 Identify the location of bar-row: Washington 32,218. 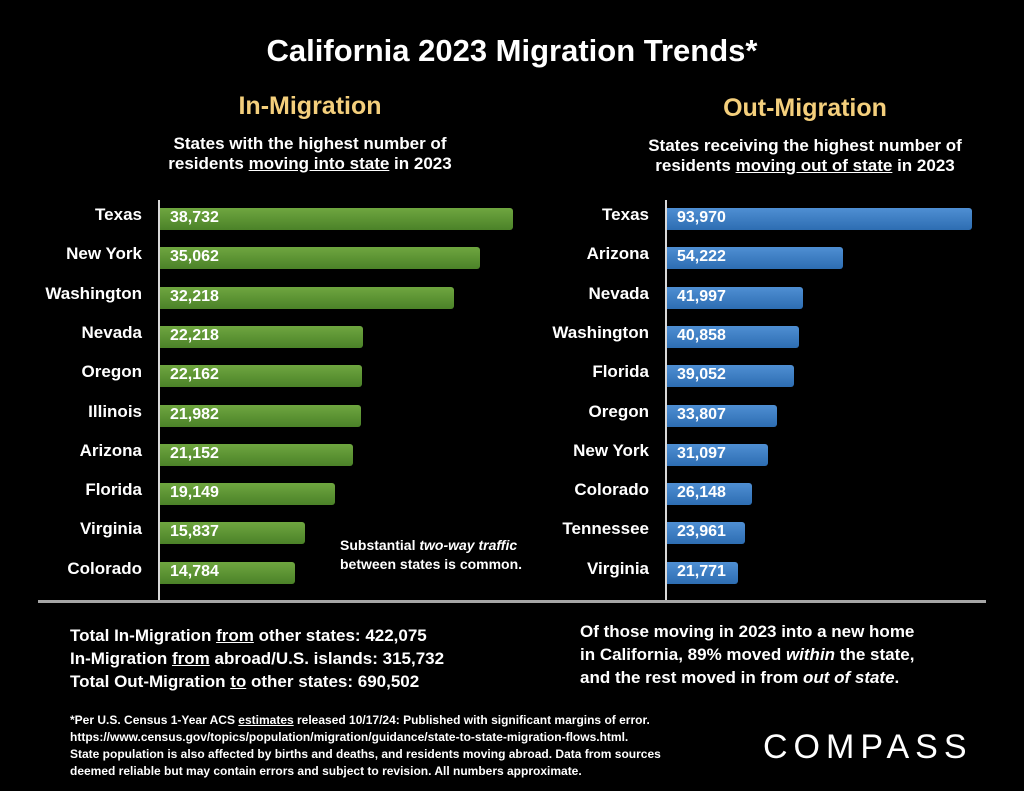
(260, 296).